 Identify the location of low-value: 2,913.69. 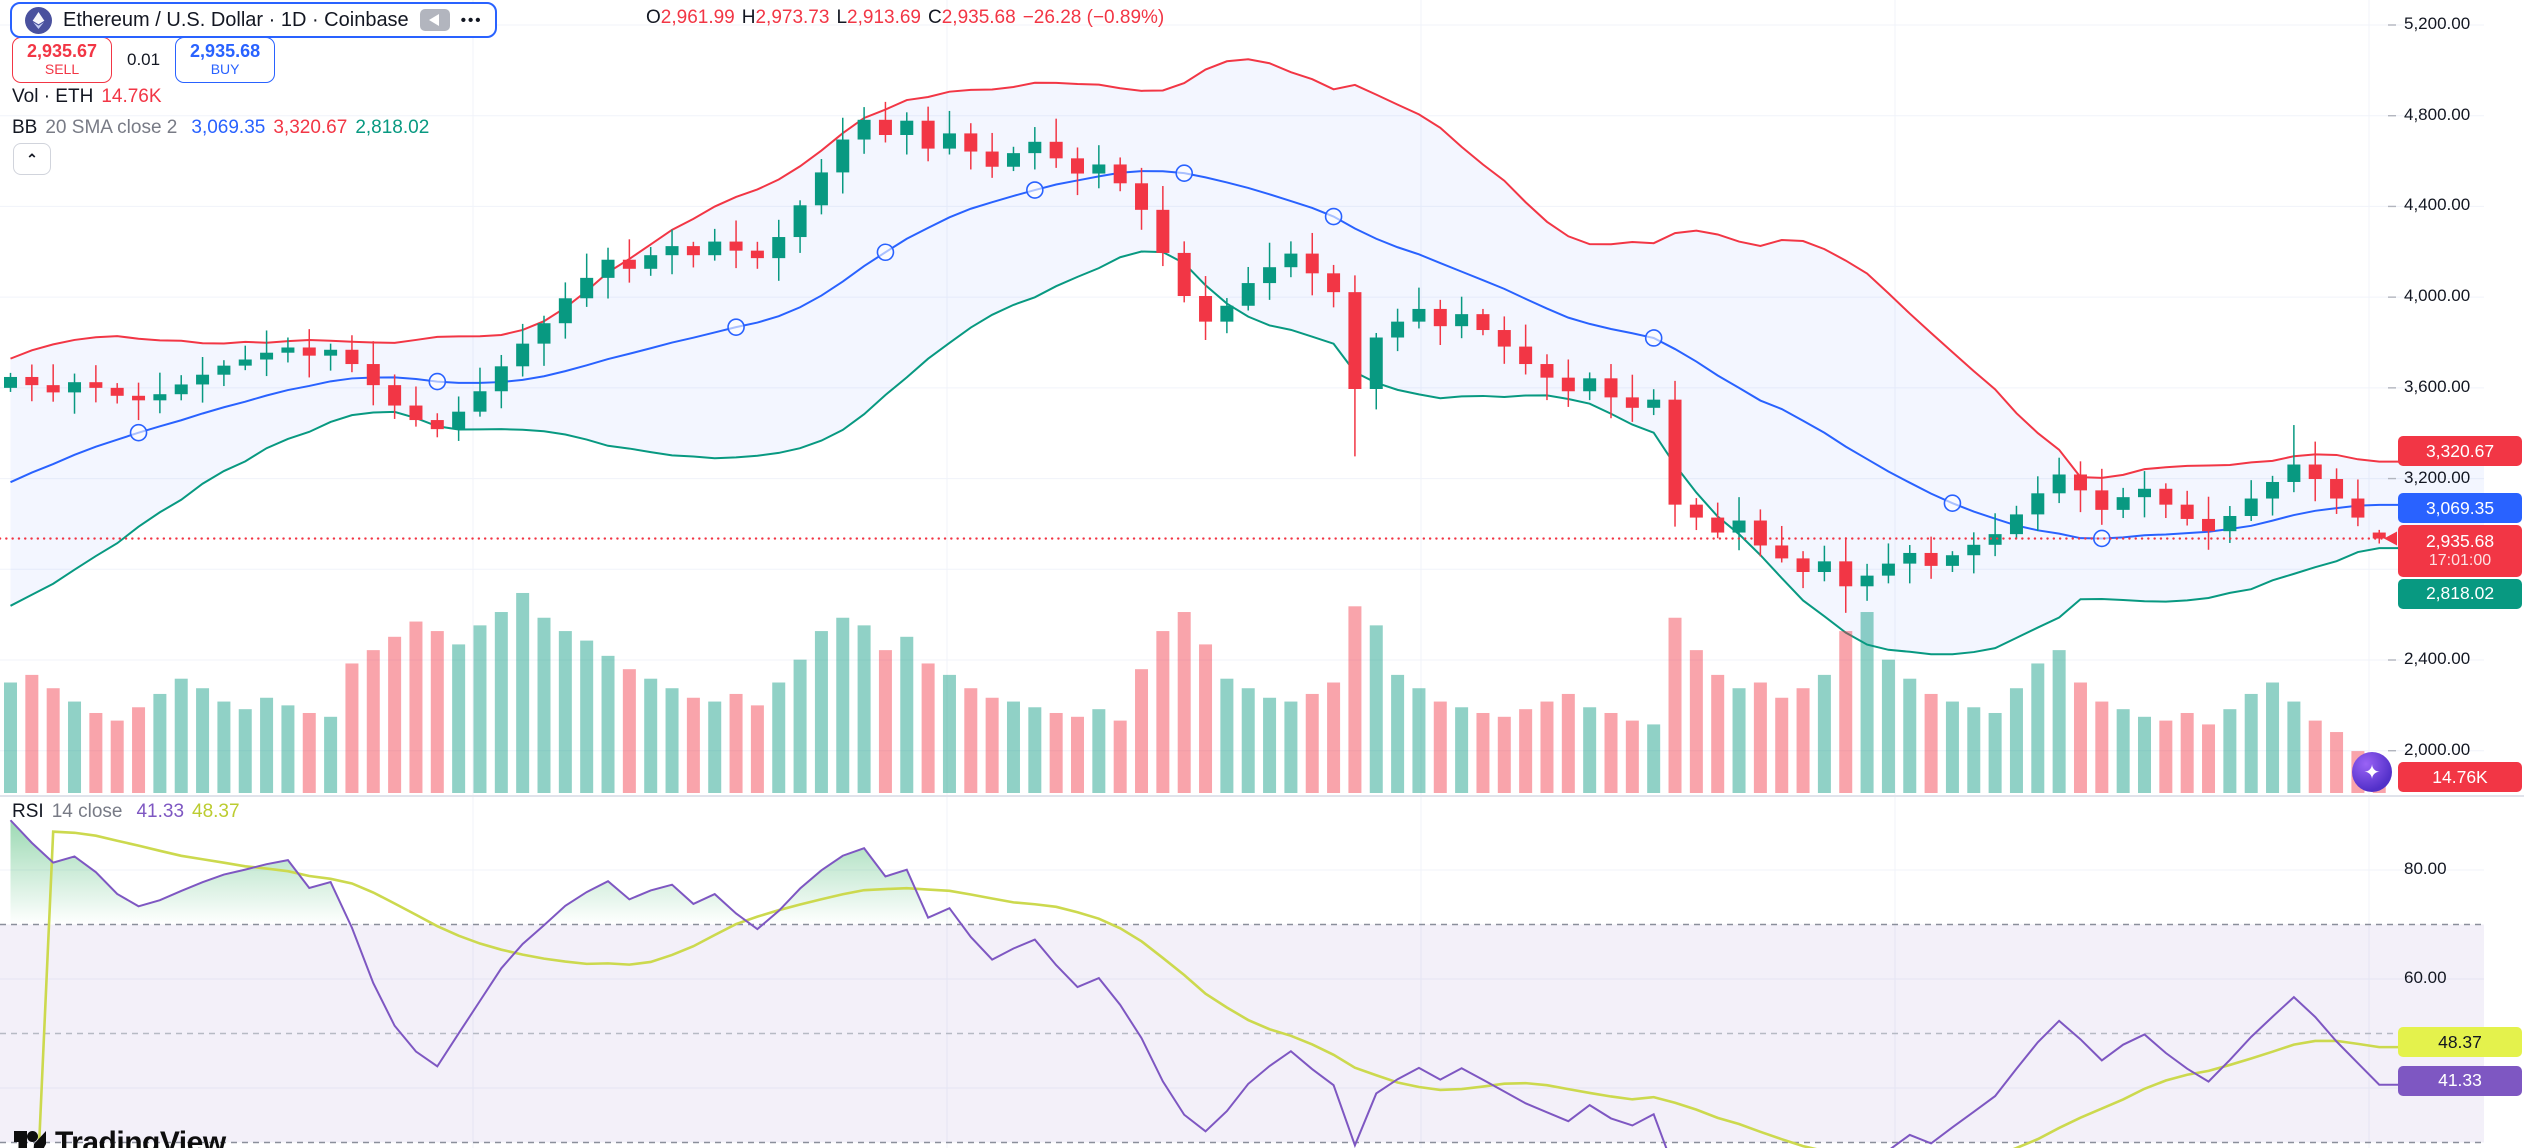
(884, 17).